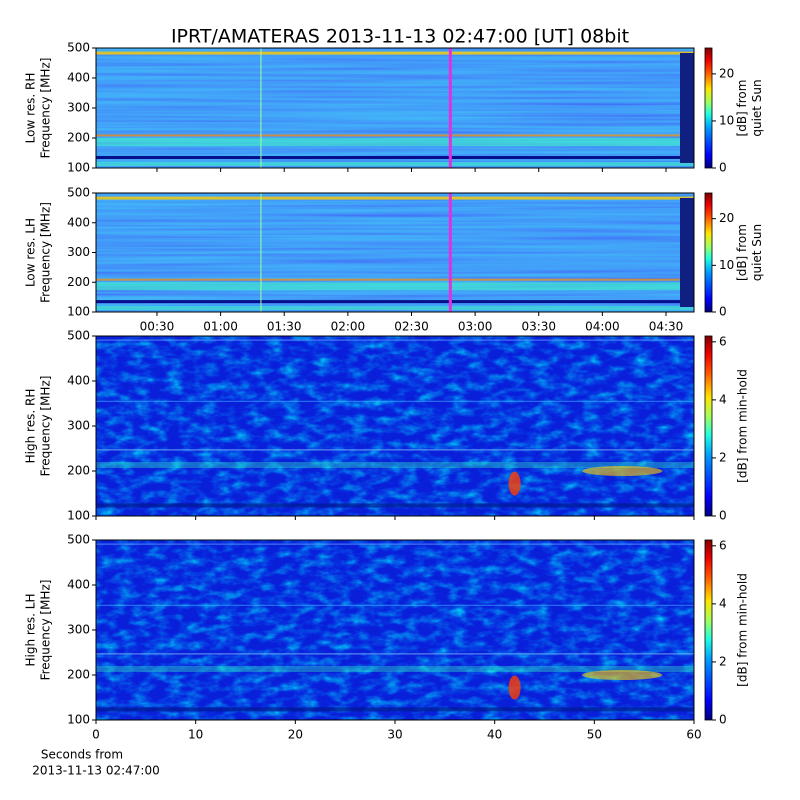 The image size is (800, 800). I want to click on colorbar-tick-label: 10, so click(726, 265).